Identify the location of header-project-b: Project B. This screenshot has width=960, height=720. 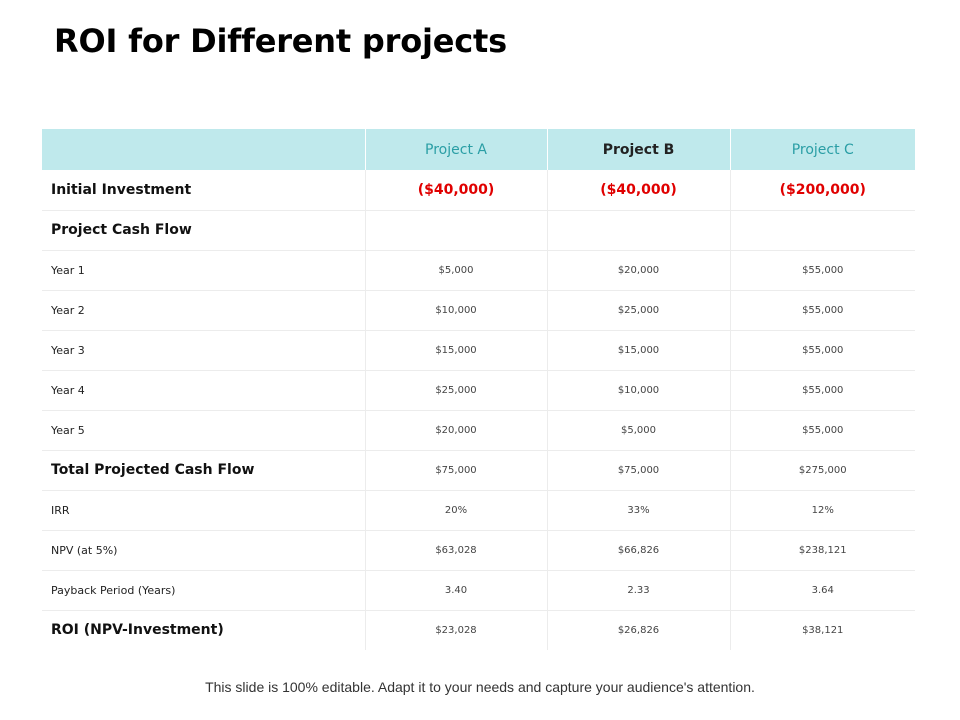
(638, 149).